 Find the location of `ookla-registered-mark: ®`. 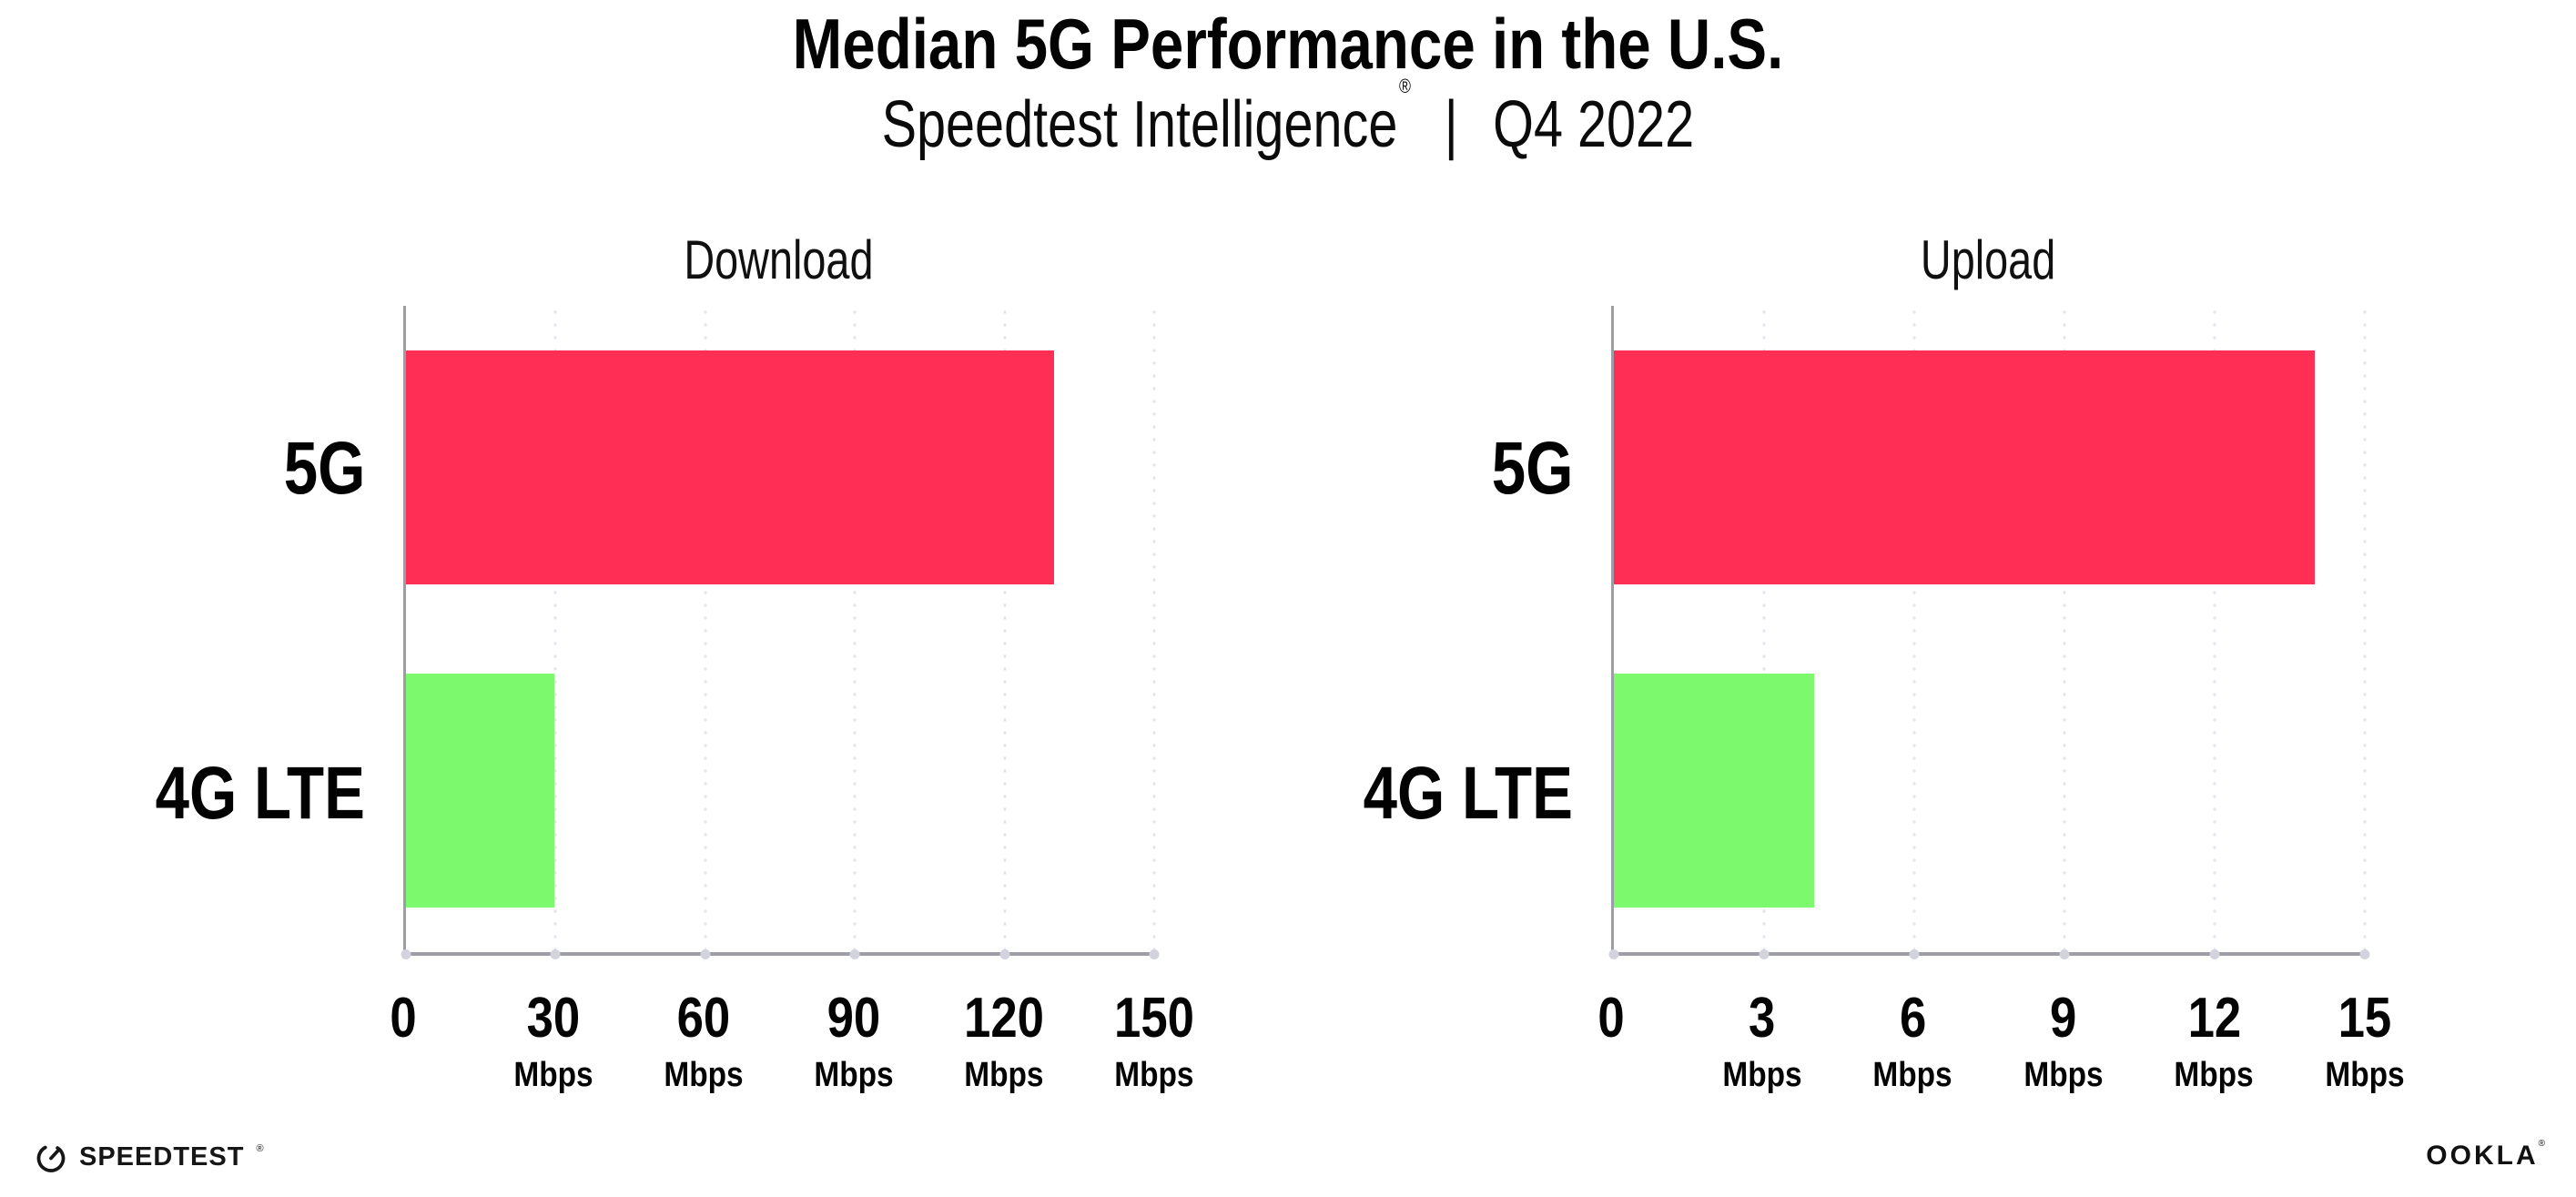

ookla-registered-mark: ® is located at coordinates (2541, 1144).